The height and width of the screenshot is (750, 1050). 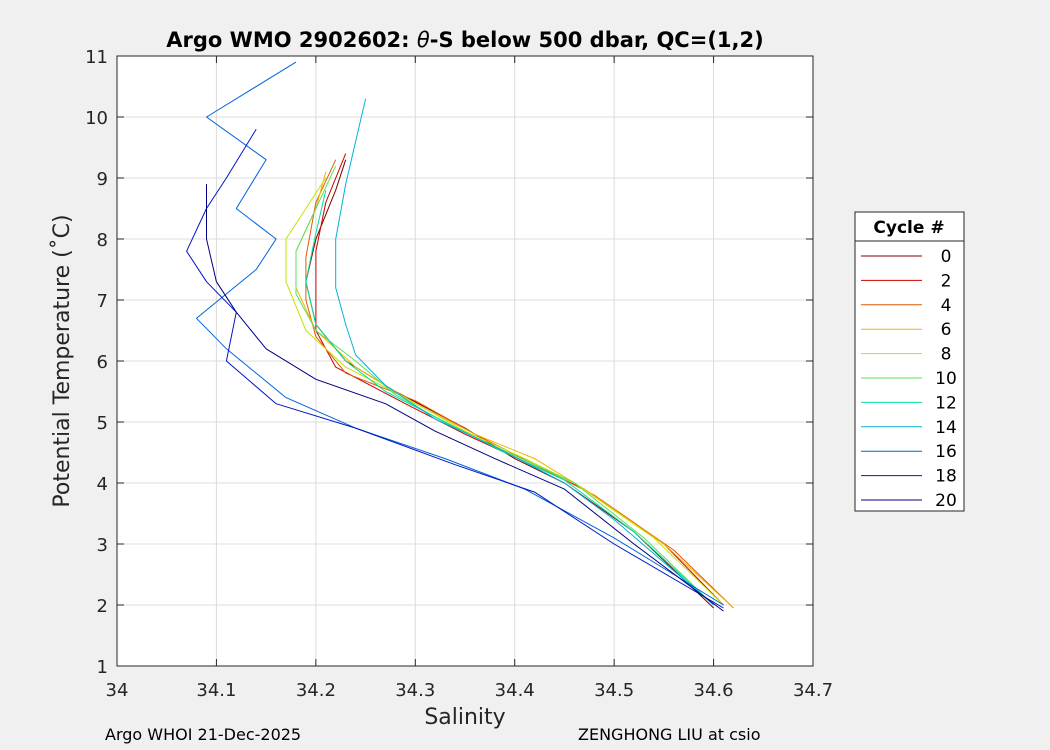 I want to click on legend-entries: 0 2 4 6 8 10 12 14 16 18 20, so click(x=909, y=379).